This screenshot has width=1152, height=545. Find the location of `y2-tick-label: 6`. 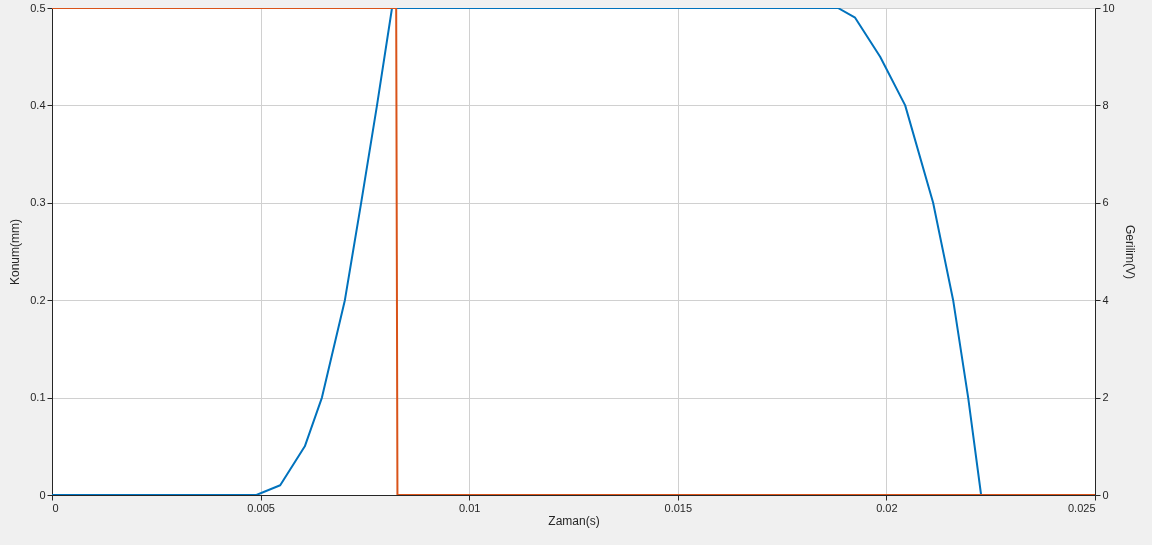

y2-tick-label: 6 is located at coordinates (1105, 202).